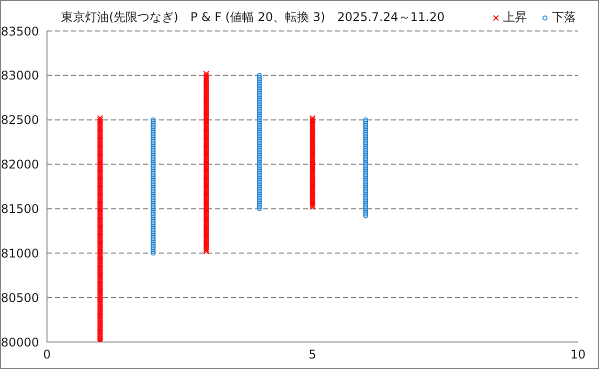 The width and height of the screenshot is (599, 369). Describe the element at coordinates (19, 31) in the screenshot. I see `y-tick-label: 83500` at that location.